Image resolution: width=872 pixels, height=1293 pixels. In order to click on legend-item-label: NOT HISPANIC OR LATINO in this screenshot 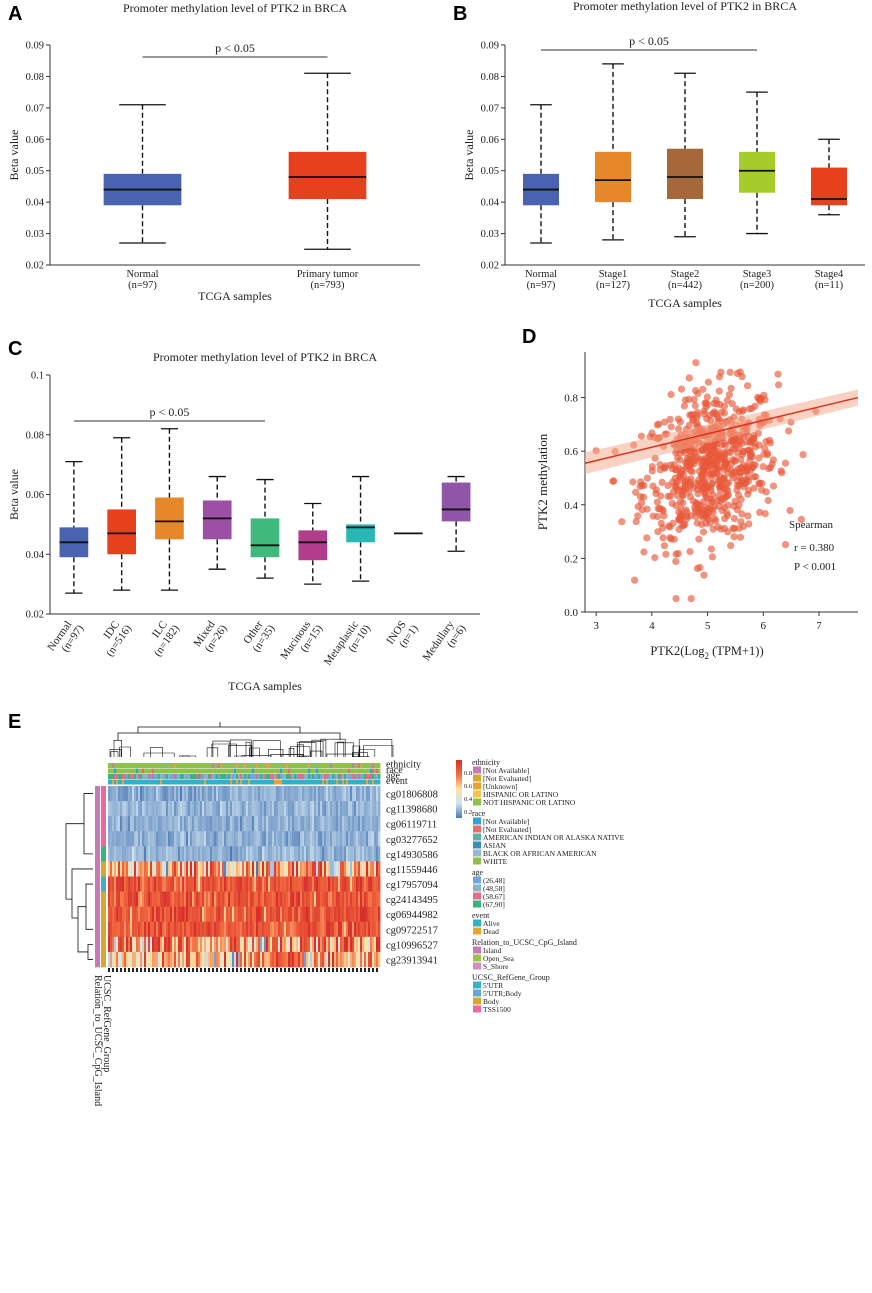, I will do `click(529, 802)`.